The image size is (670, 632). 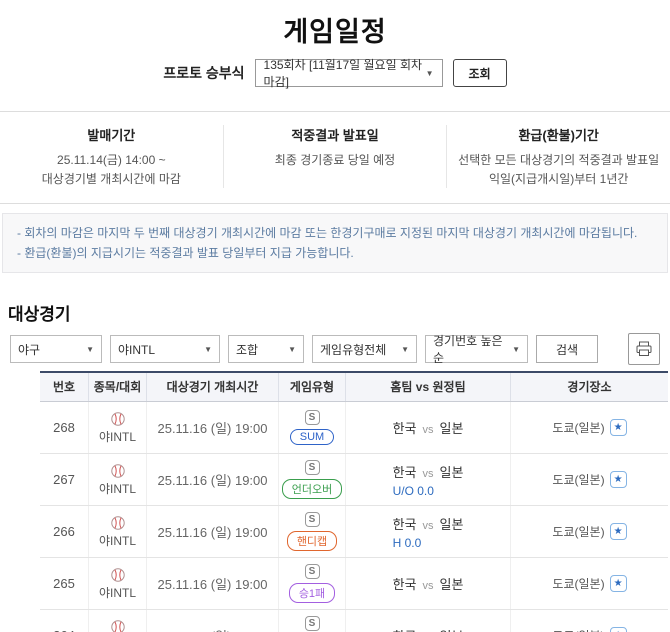 What do you see at coordinates (558, 178) in the screenshot?
I see `info-line: 익일(지급개시일)부터 1년간` at bounding box center [558, 178].